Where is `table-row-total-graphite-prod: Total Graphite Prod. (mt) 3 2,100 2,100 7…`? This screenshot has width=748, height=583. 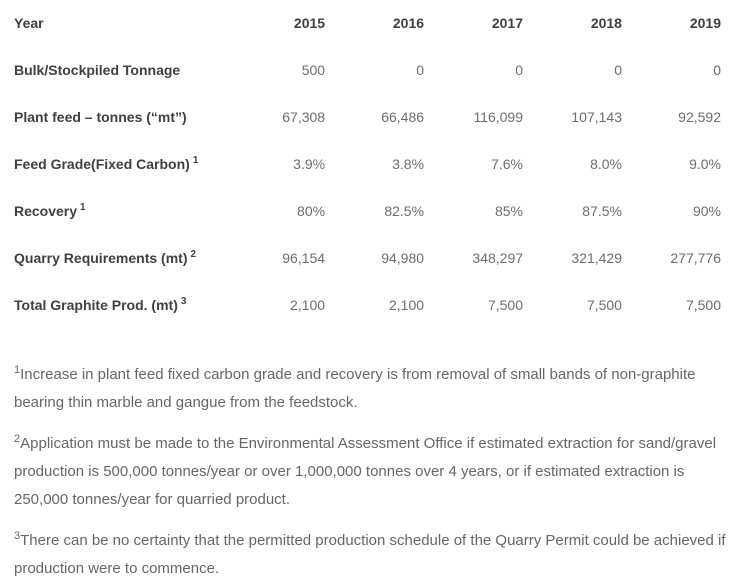
table-row-total-graphite-prod: Total Graphite Prod. (mt) 3 2,100 2,100 7… is located at coordinates (367, 305).